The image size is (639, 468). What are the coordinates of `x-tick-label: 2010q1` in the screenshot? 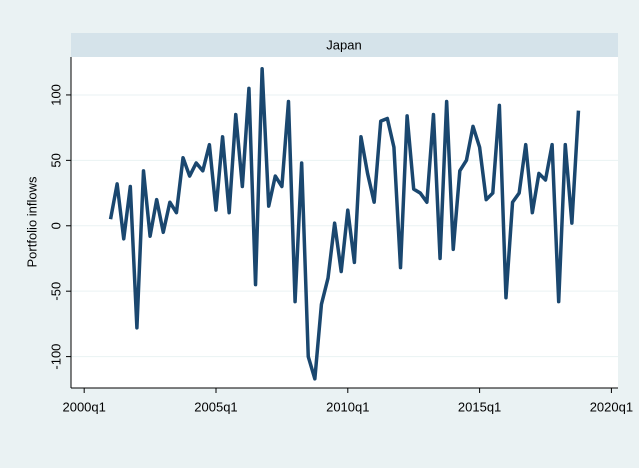 It's located at (347, 406).